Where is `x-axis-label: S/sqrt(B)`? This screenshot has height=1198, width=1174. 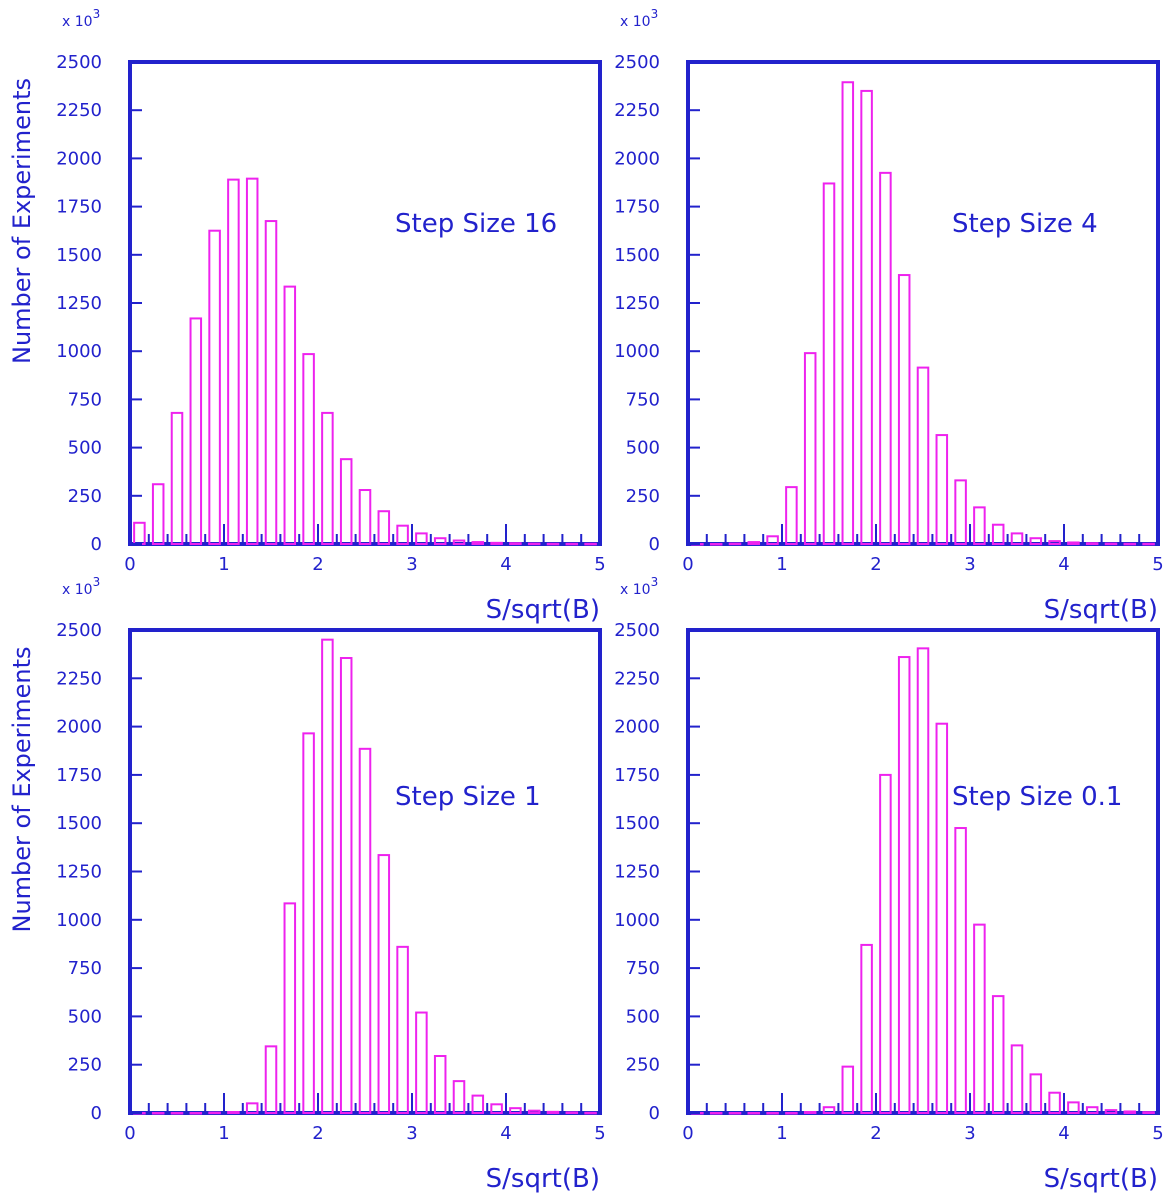
x-axis-label: S/sqrt(B) is located at coordinates (1101, 1179).